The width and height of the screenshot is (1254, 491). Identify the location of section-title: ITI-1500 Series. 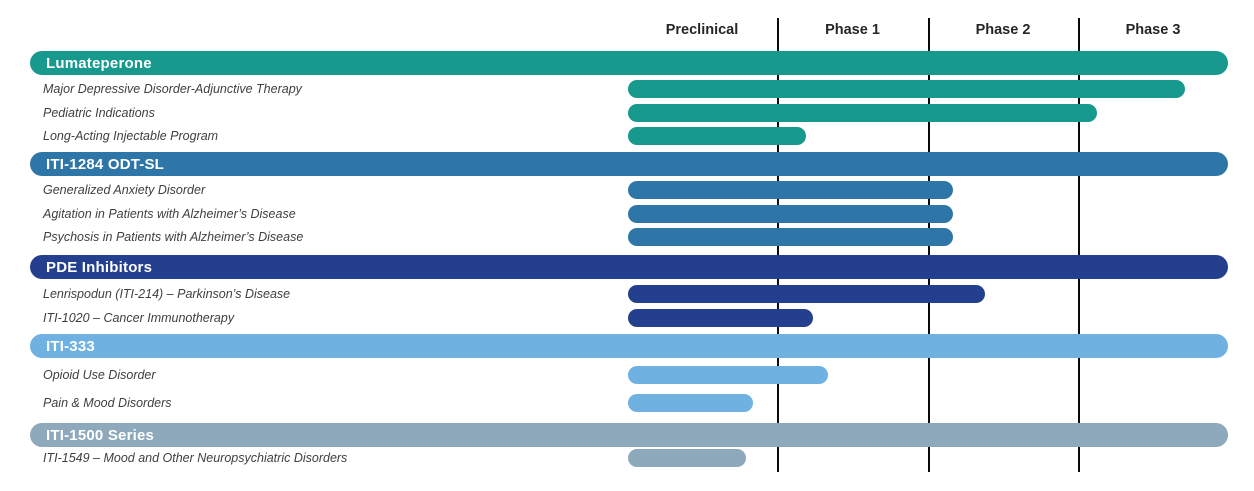
(100, 435).